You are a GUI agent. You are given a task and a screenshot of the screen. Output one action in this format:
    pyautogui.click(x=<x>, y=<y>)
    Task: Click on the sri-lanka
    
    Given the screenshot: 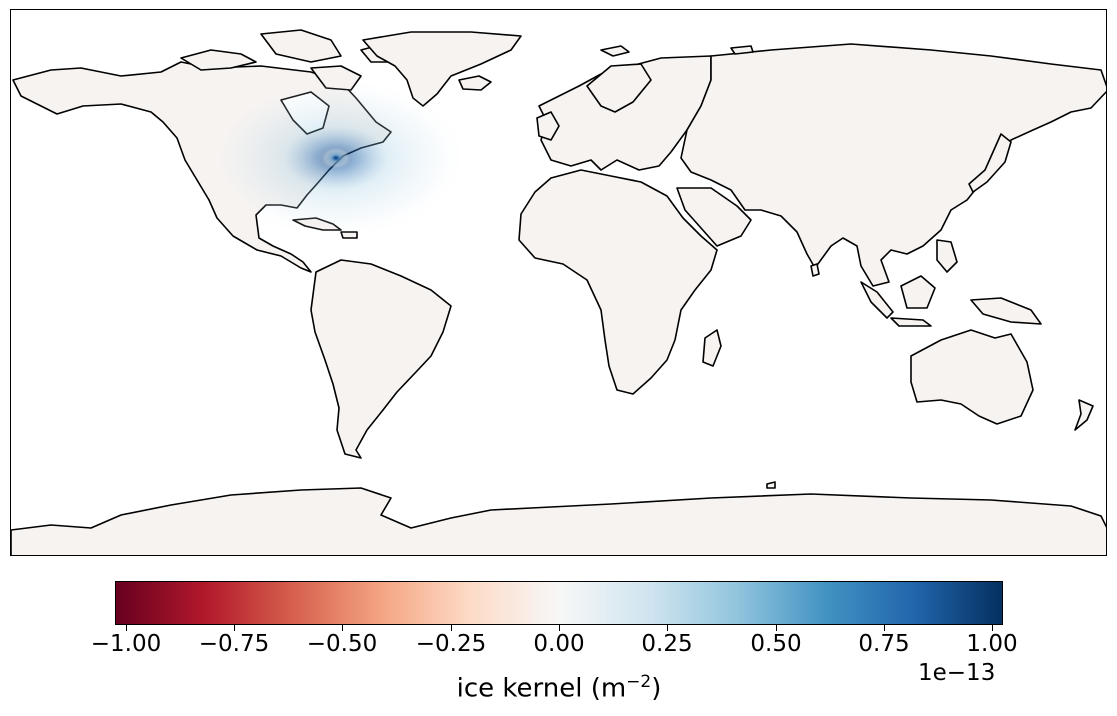 What is the action you would take?
    pyautogui.click(x=815, y=270)
    